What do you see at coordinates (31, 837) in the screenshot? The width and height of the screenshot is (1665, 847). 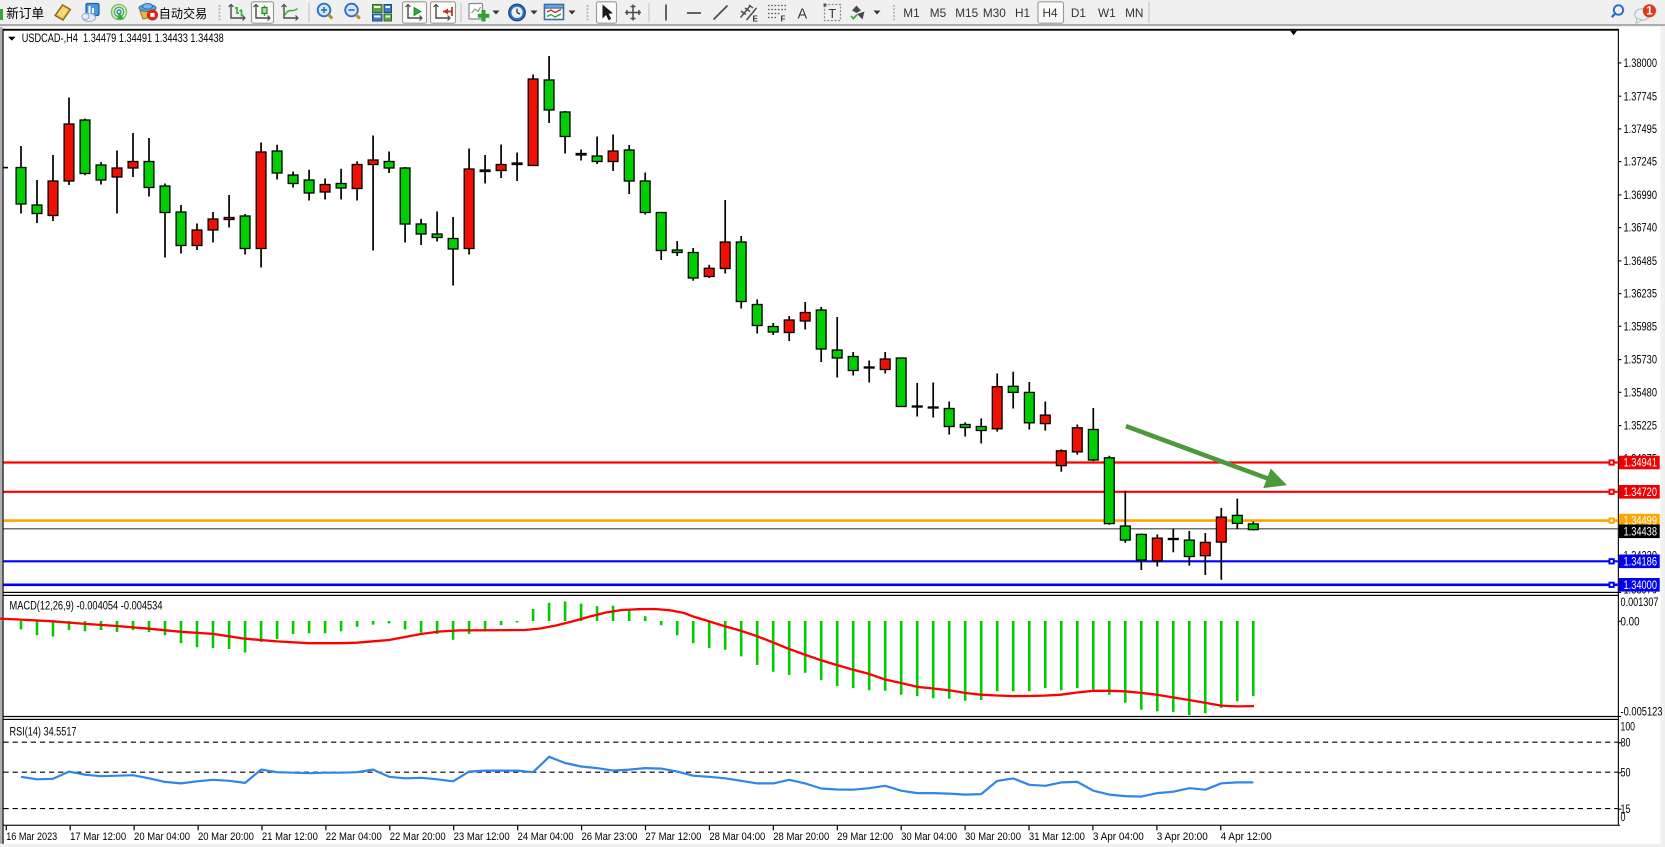 I see `svg-text: 16 Mar 2023` at bounding box center [31, 837].